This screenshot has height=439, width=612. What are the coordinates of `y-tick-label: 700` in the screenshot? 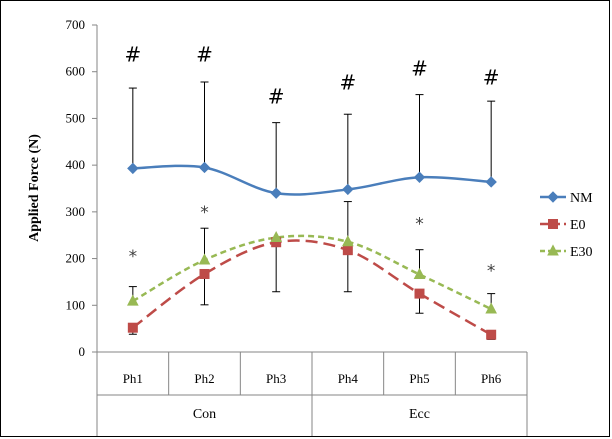 It's located at (76, 24).